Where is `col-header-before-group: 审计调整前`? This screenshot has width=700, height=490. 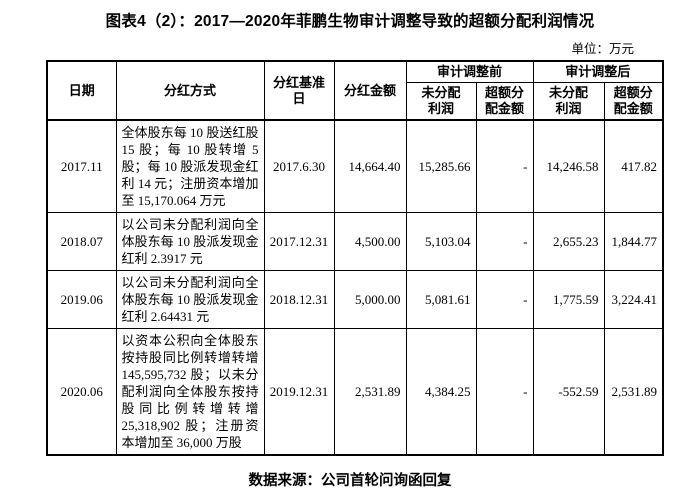
col-header-before-group: 审计调整前 is located at coordinates (469, 71).